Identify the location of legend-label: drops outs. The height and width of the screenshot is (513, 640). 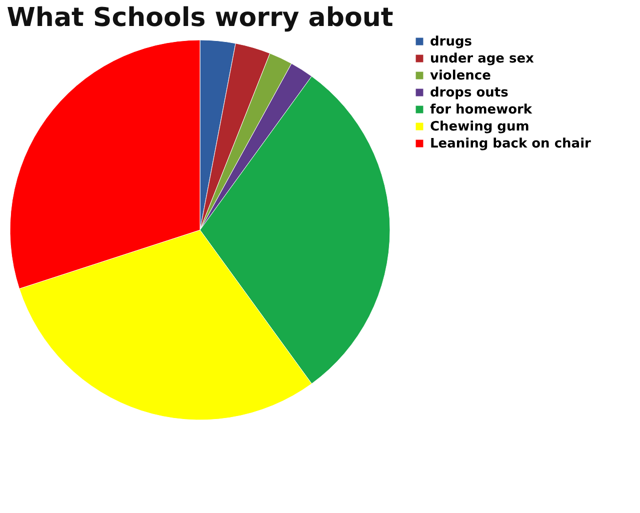
(469, 93).